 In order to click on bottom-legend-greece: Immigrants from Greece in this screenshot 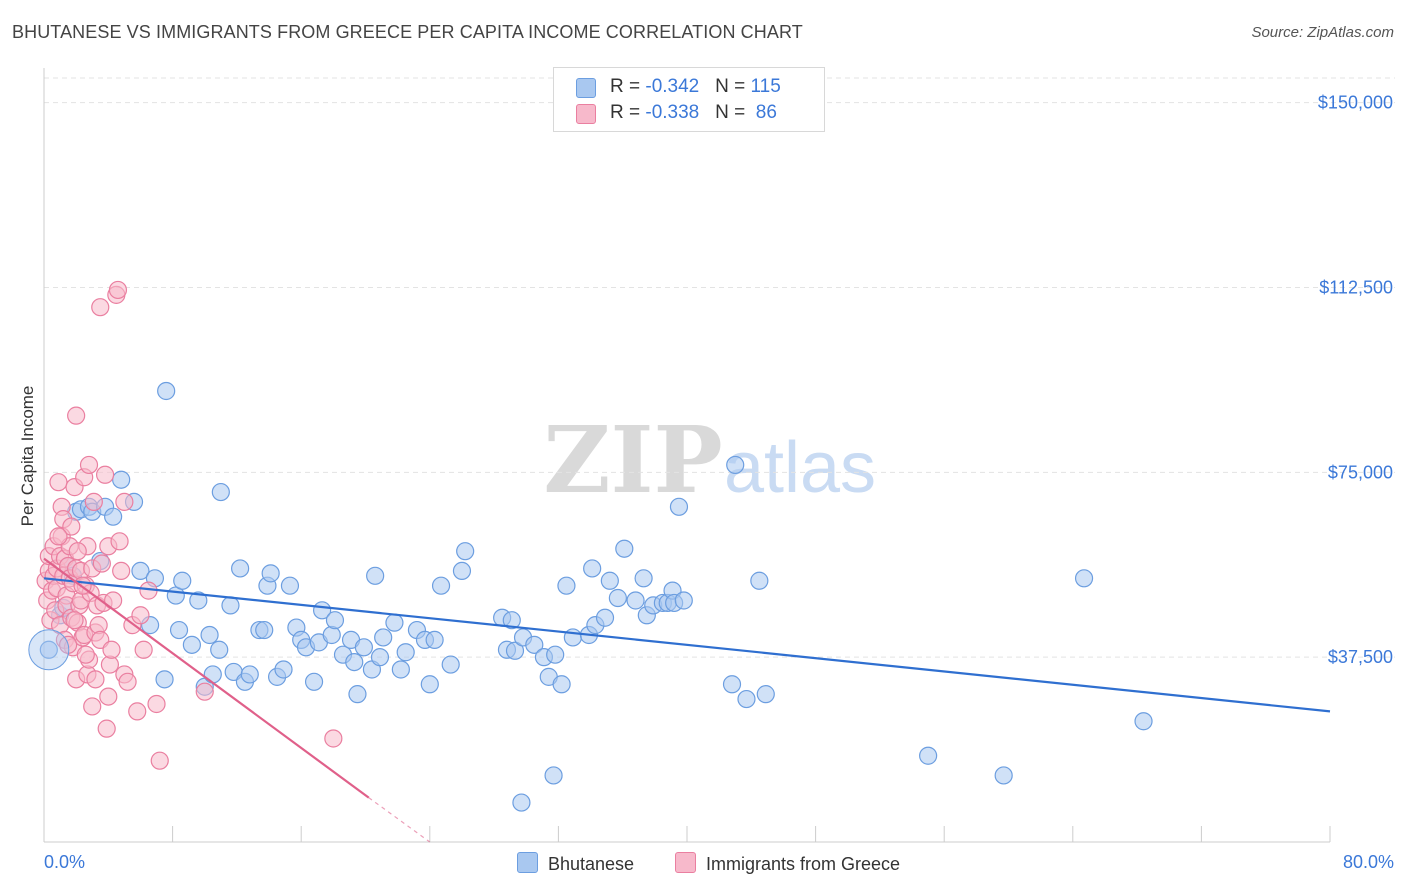, I will do `click(787, 863)`.